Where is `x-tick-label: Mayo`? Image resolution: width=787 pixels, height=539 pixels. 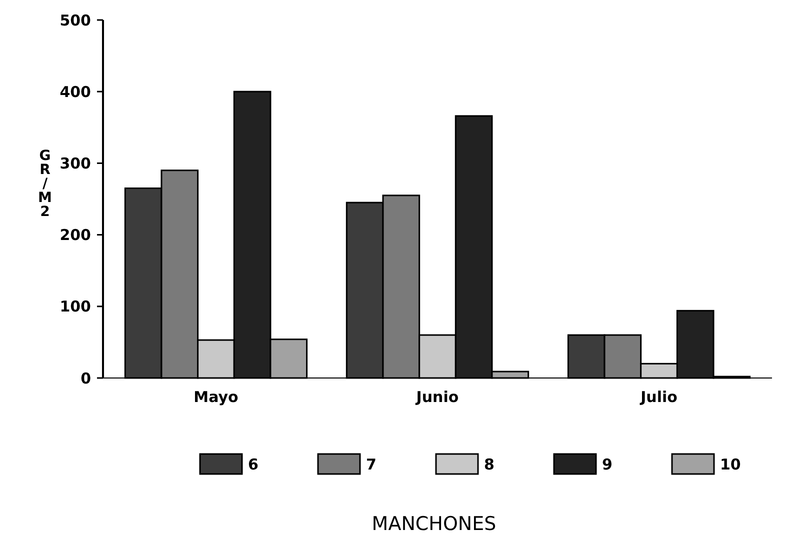 x-tick-label: Mayo is located at coordinates (216, 397).